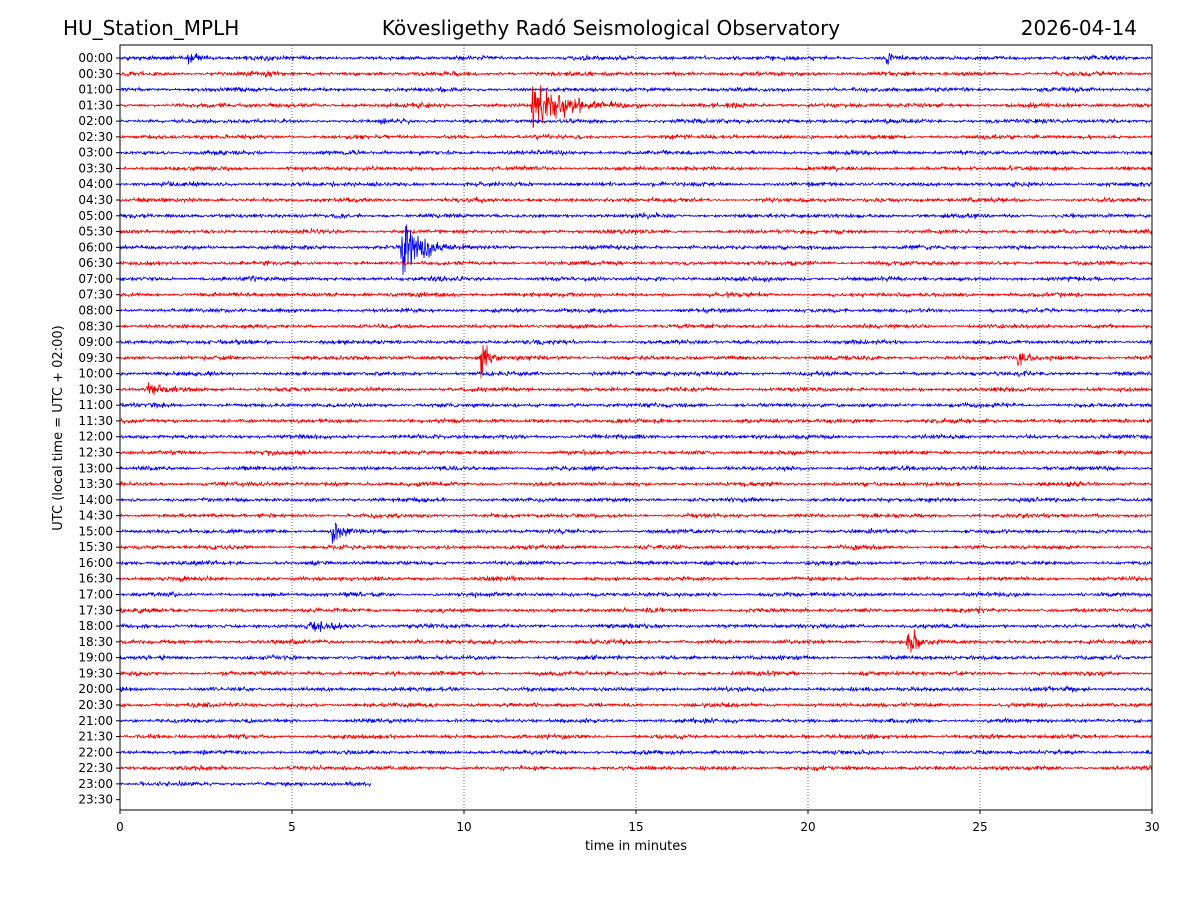 The width and height of the screenshot is (1200, 900). I want to click on x-tick-label-25: 25, so click(979, 827).